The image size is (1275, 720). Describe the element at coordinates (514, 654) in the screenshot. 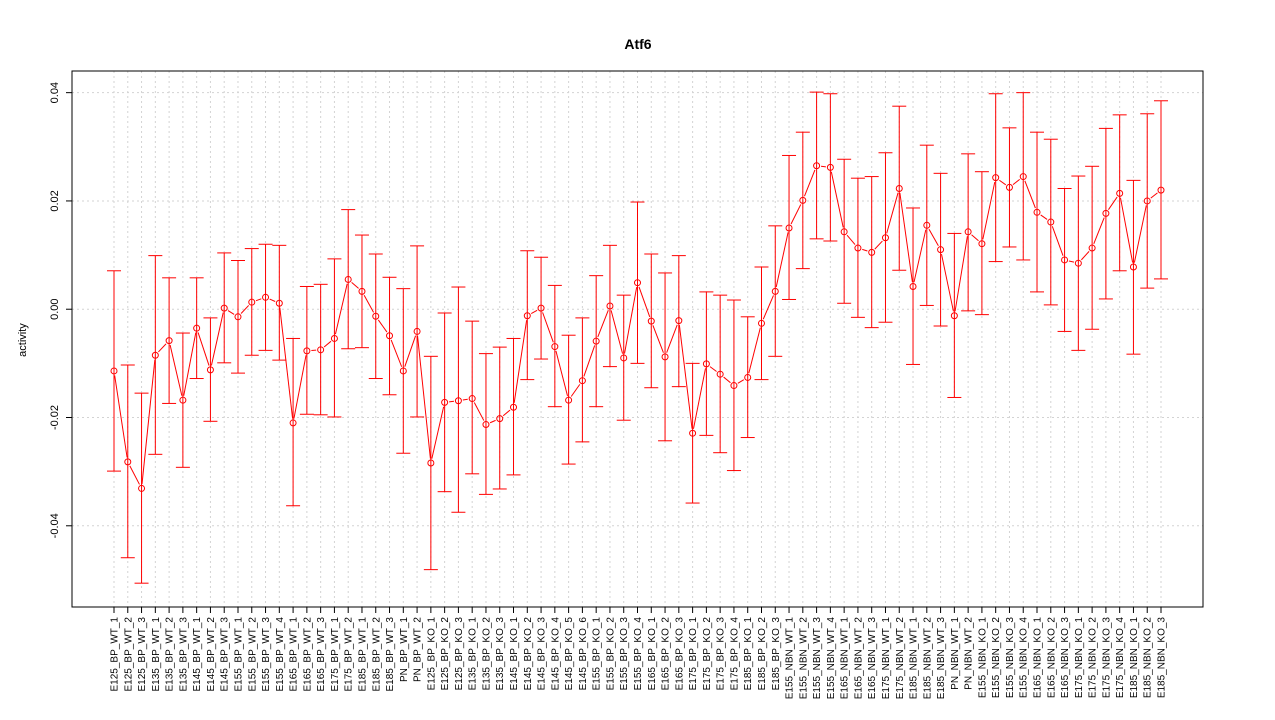

I see `x-tick-label: E145_BP_KO_1` at that location.